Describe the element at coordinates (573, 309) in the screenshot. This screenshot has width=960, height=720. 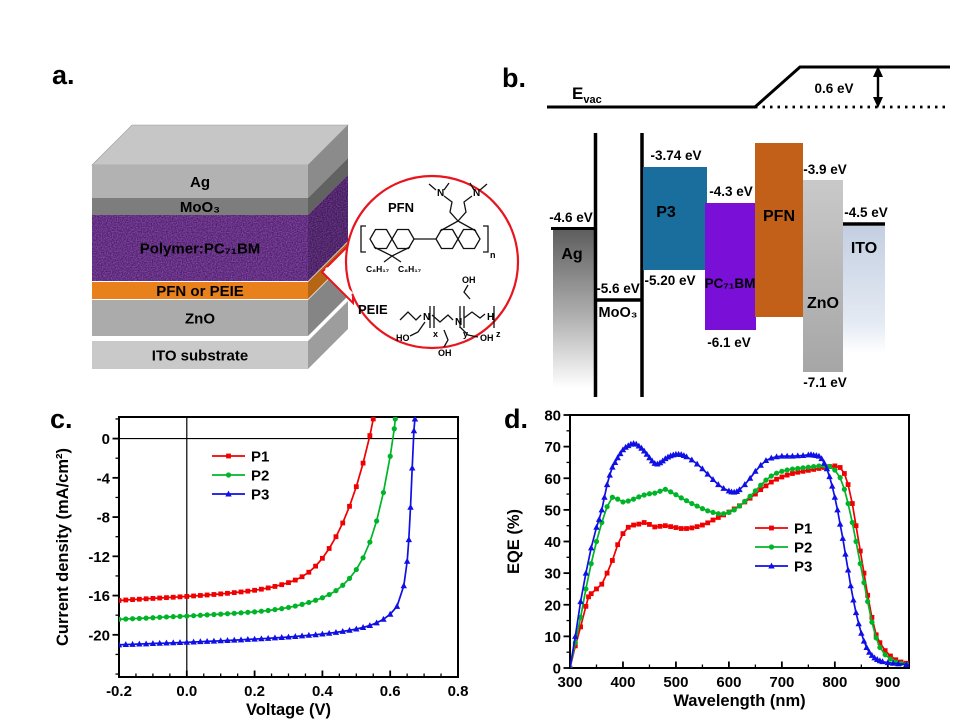
I see `ag-bar` at that location.